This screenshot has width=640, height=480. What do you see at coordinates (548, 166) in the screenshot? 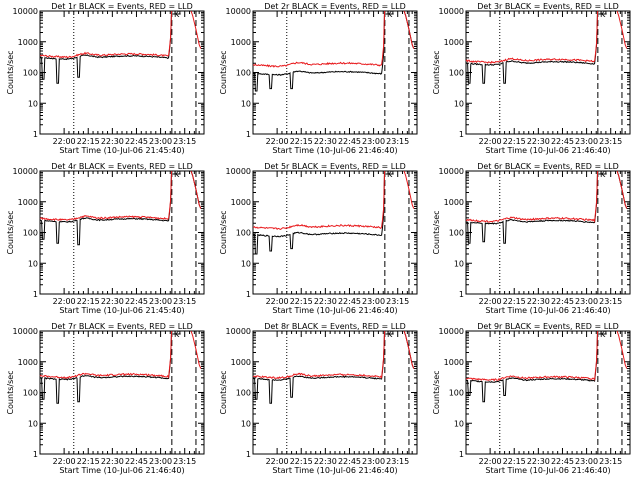
I see `chart-title: Det 6r BLACK = Events, RED = LLD` at bounding box center [548, 166].